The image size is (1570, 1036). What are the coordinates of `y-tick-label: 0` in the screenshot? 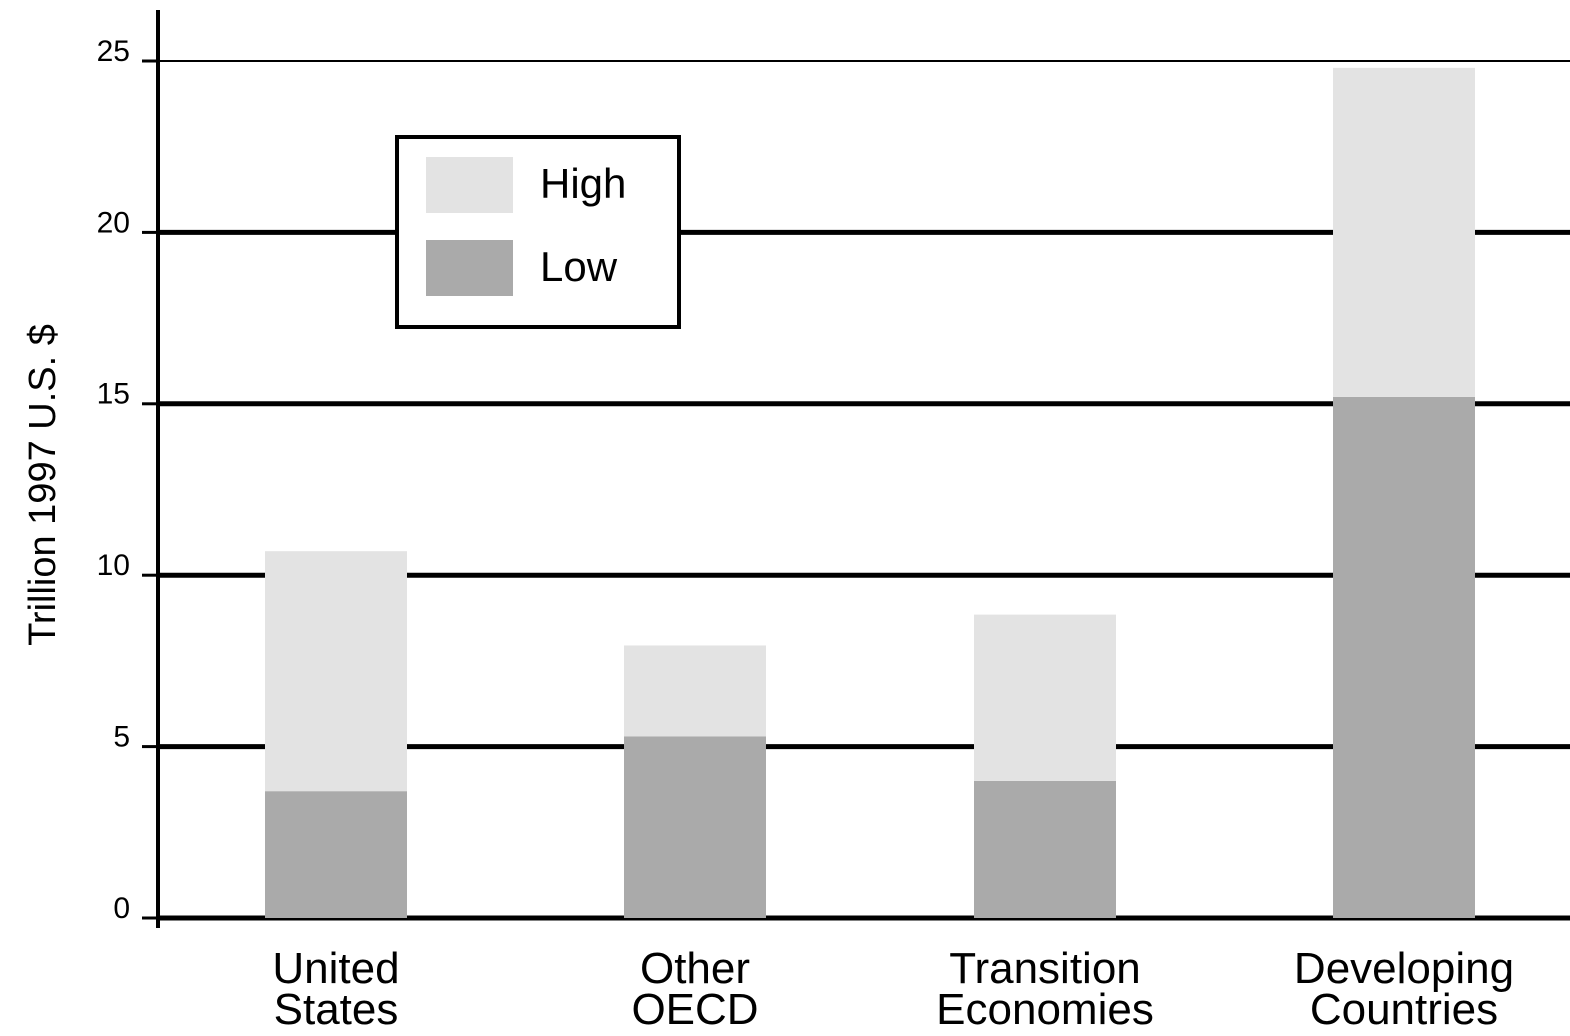 It's located at (121, 908).